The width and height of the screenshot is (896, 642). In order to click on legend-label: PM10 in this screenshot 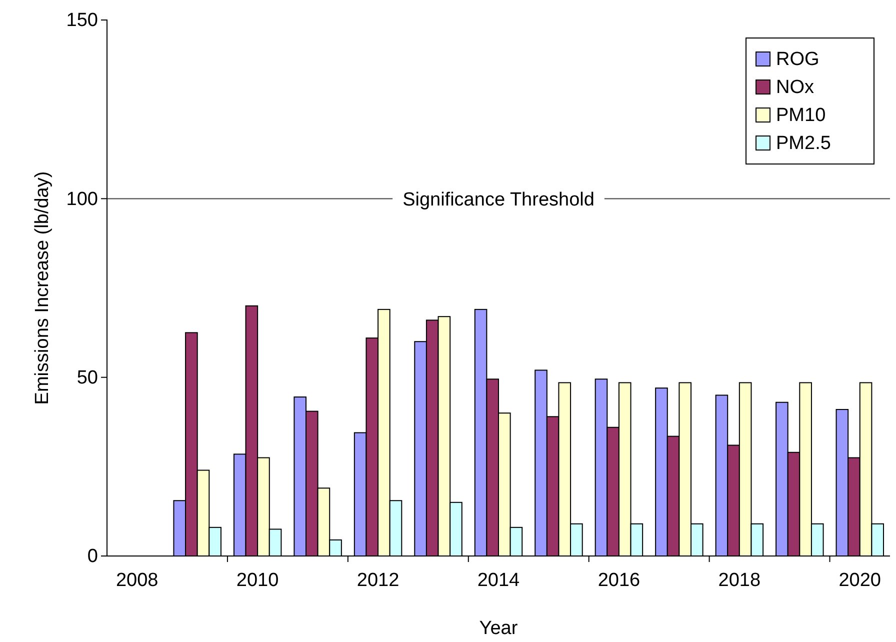, I will do `click(801, 115)`.